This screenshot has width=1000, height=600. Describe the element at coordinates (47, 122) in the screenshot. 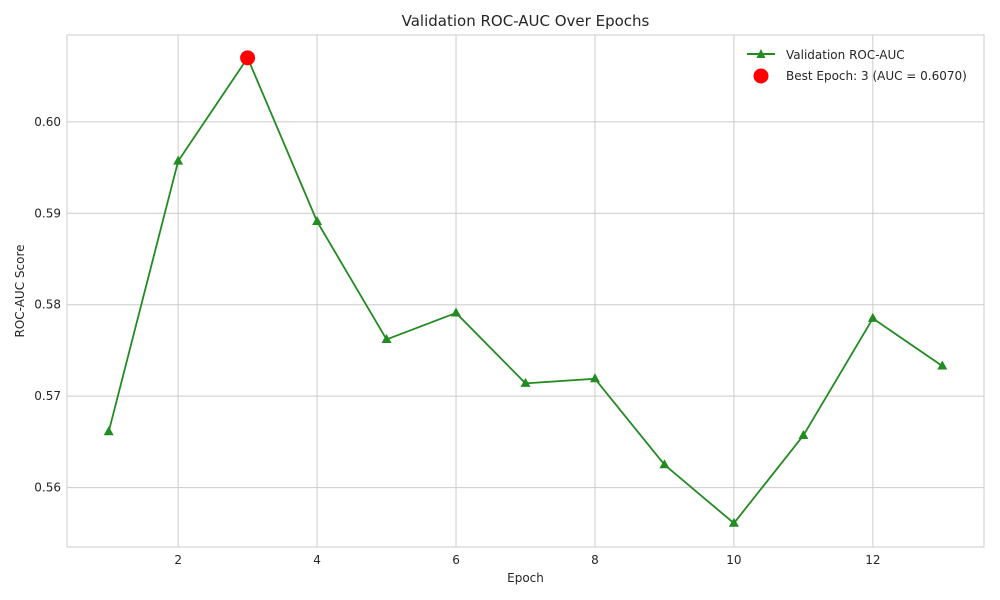

I see `y-tick-label: 0.60` at that location.